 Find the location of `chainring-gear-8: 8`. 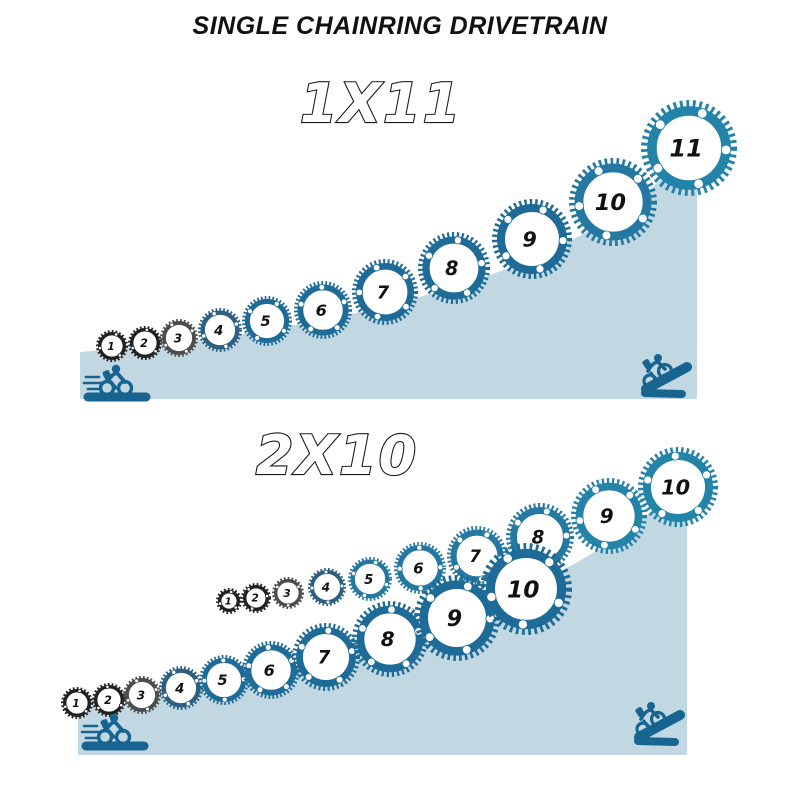

chainring-gear-8: 8 is located at coordinates (453, 268).